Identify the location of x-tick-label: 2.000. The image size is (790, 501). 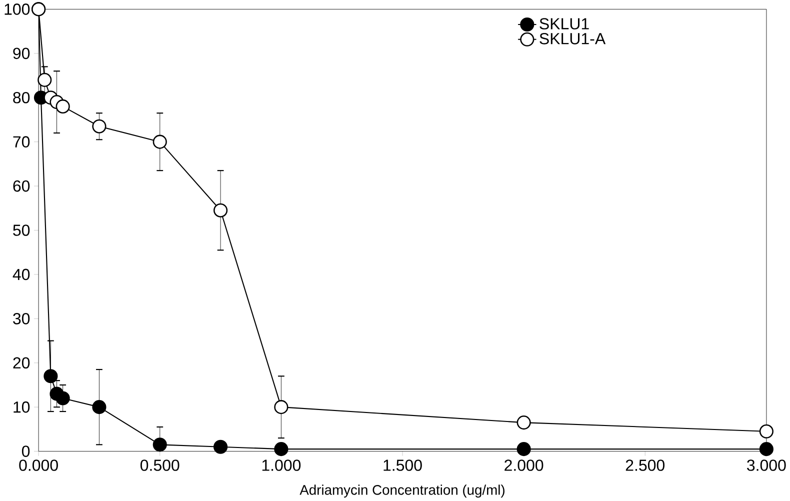
(524, 465).